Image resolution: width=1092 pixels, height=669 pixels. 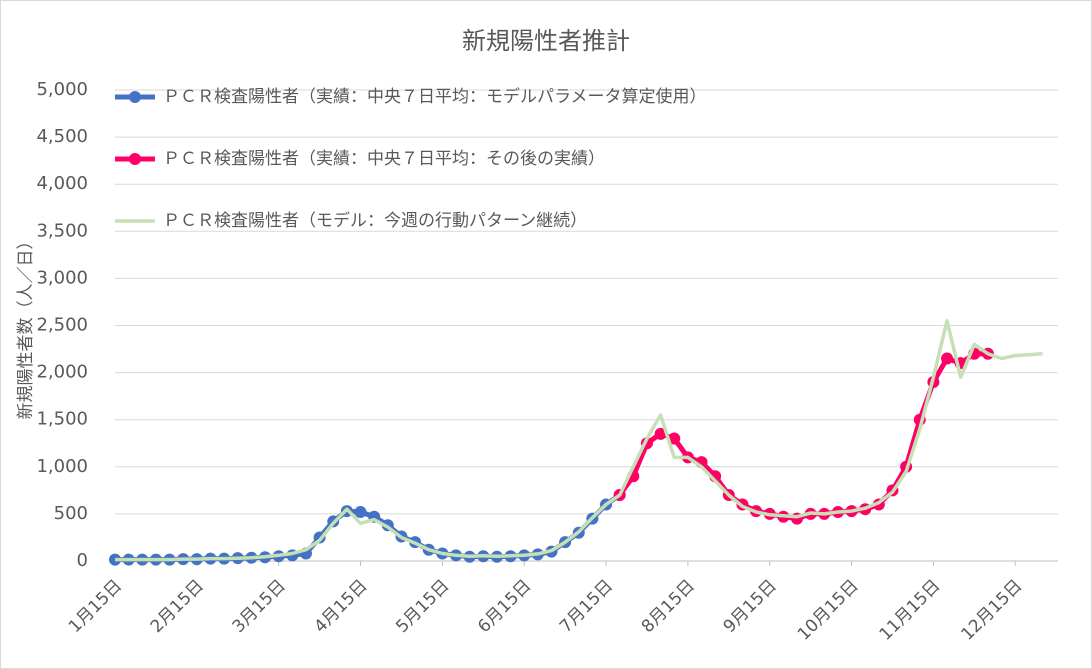 What do you see at coordinates (435, 96) in the screenshot?
I see `legend-label: ＰＣＲ検査陽性者（実績：中央７日平均：モデルパラメータ算定使用）` at bounding box center [435, 96].